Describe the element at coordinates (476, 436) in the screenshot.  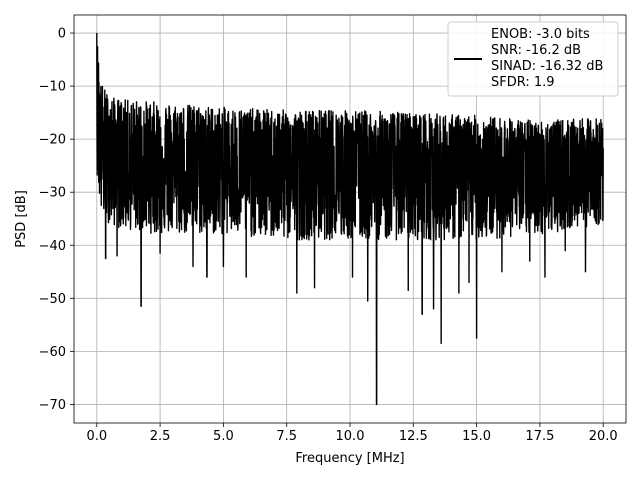
I see `x-tick-label: 15.0` at that location.